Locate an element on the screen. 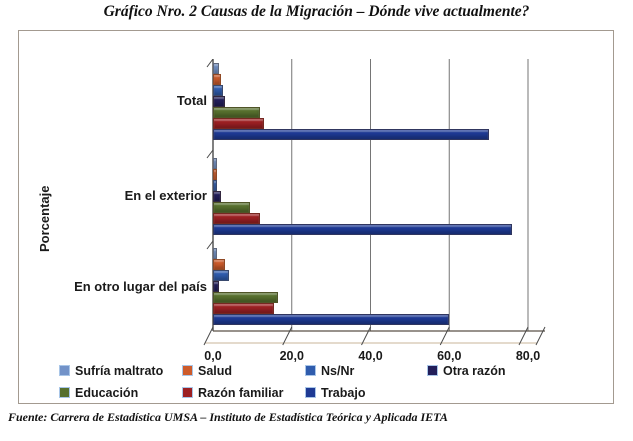 Image resolution: width=633 pixels, height=441 pixels. bar-razon-familiar-total is located at coordinates (239, 123).